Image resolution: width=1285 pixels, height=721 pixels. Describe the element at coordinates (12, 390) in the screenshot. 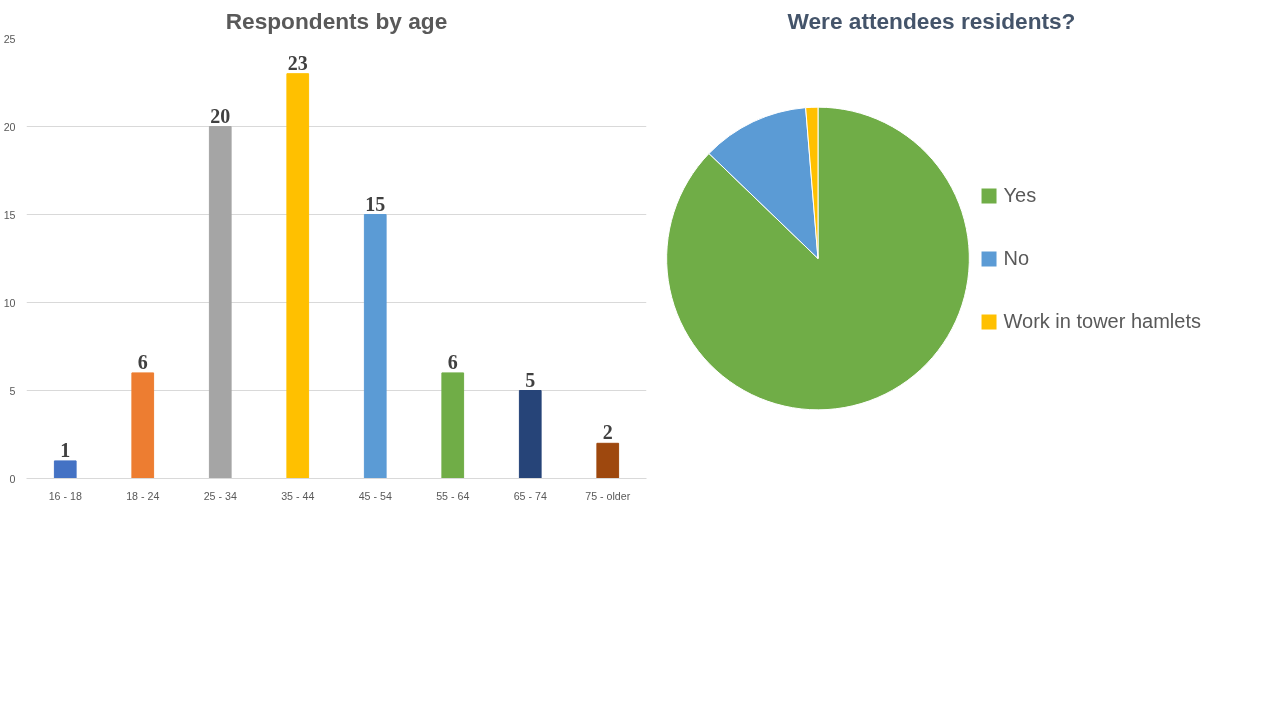

I see `y-tick-label: 5` at that location.